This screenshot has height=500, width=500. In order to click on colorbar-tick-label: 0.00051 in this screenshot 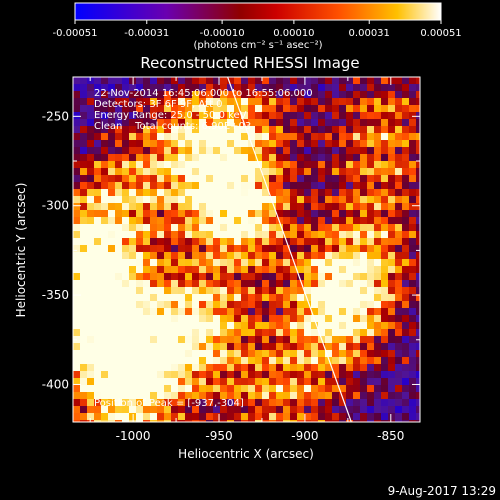, I will do `click(440, 33)`.